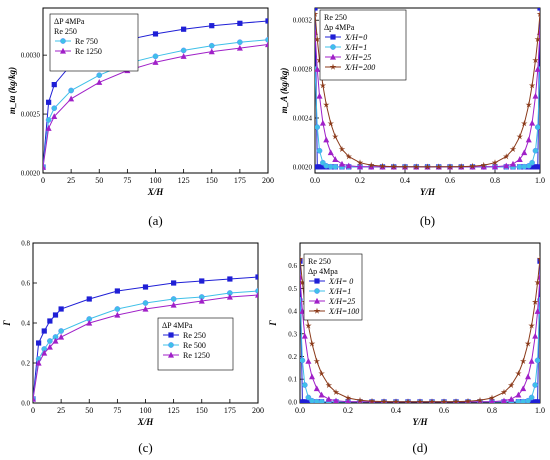  Describe the element at coordinates (492, 410) in the screenshot. I see `x-tick-label: 0.8` at that location.